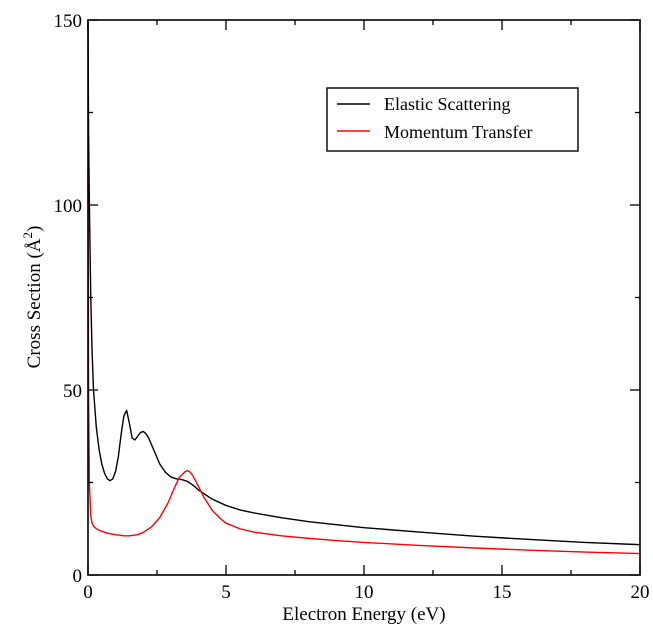 The width and height of the screenshot is (653, 625). Describe the element at coordinates (640, 592) in the screenshot. I see `x-tick-label: 20` at that location.